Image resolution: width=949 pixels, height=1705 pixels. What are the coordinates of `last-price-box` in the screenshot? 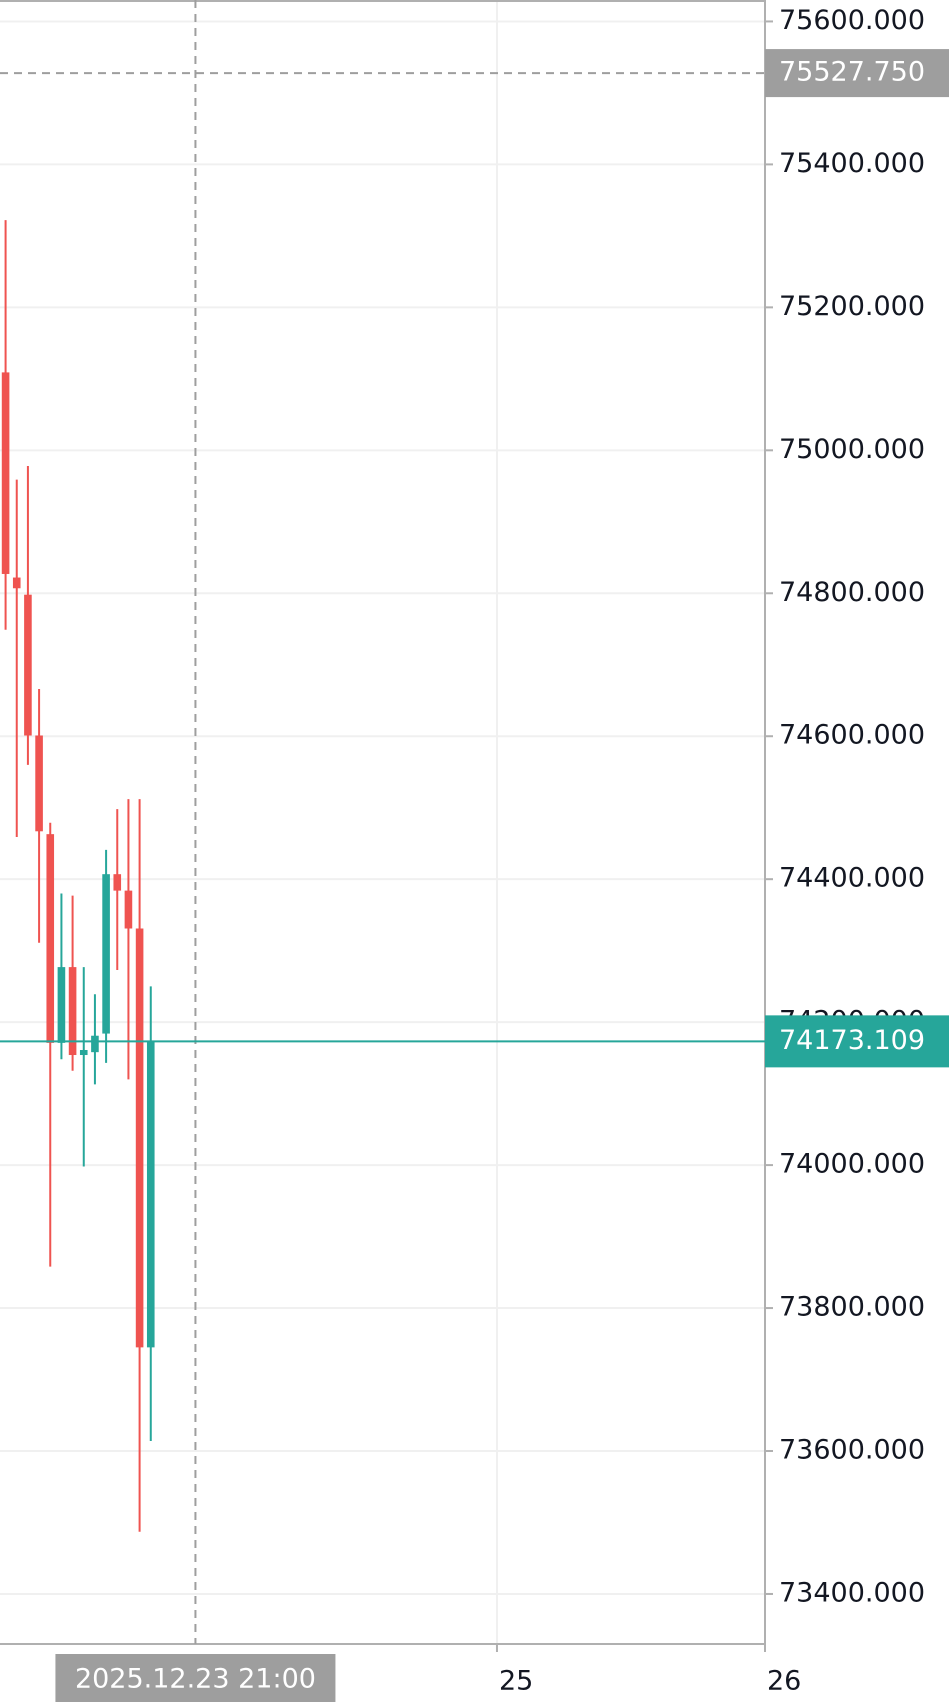 It's located at (857, 1041).